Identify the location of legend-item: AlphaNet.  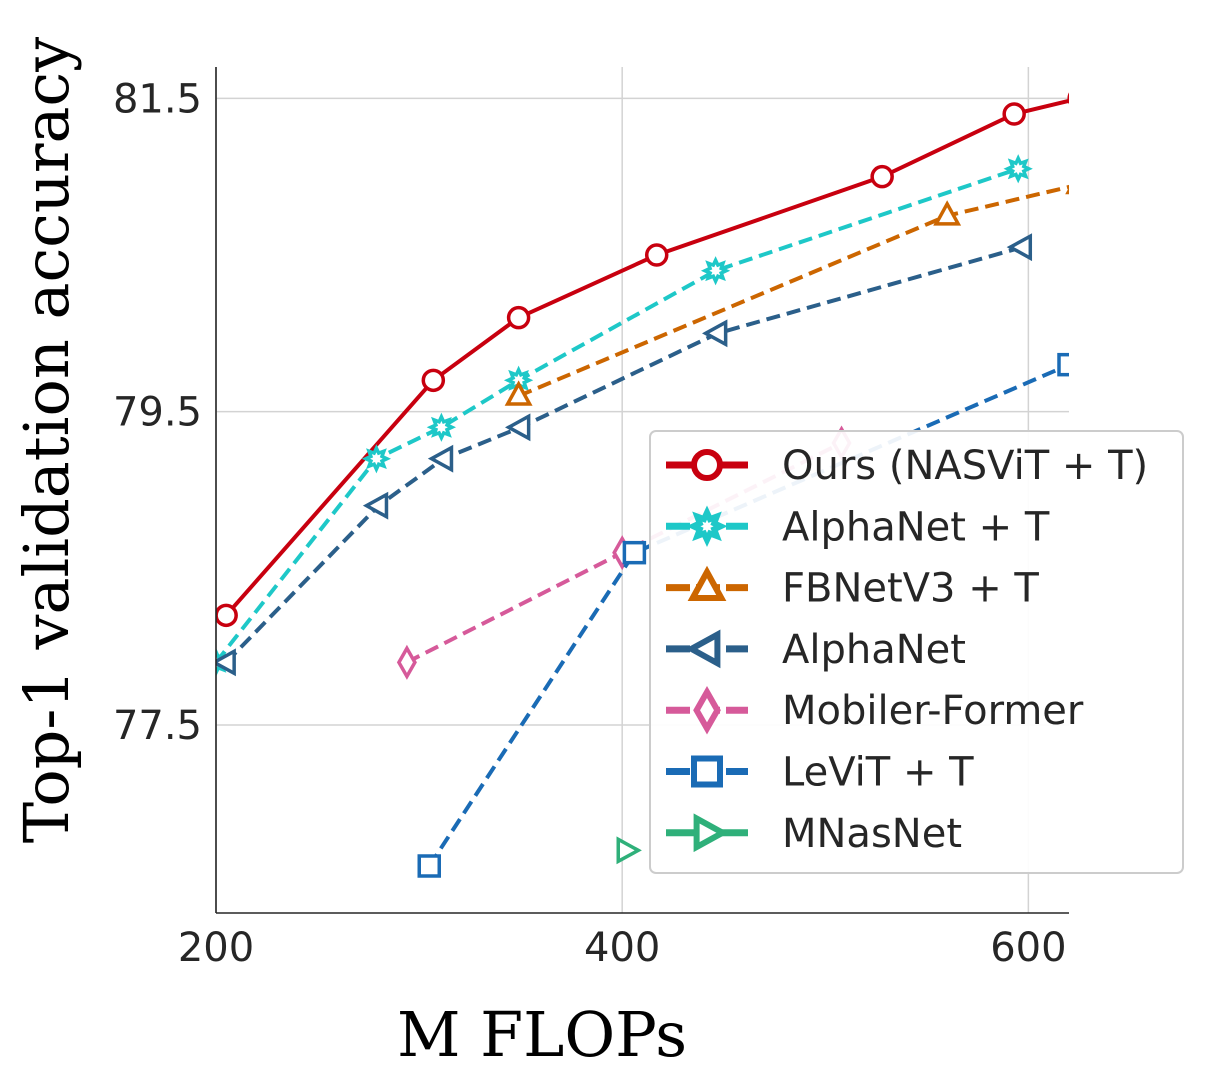
(816, 650).